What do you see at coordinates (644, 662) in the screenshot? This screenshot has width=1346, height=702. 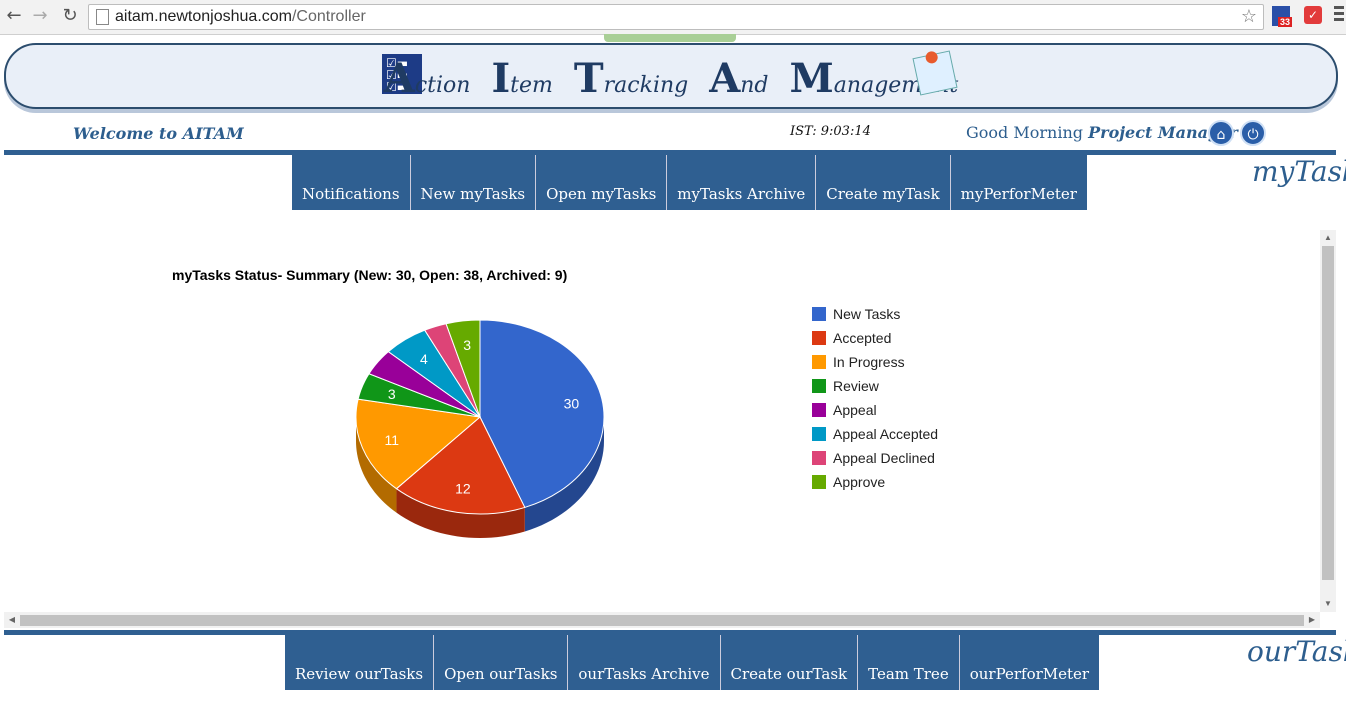 I see `tab-ourtasks-archive: ourTasks Archive` at bounding box center [644, 662].